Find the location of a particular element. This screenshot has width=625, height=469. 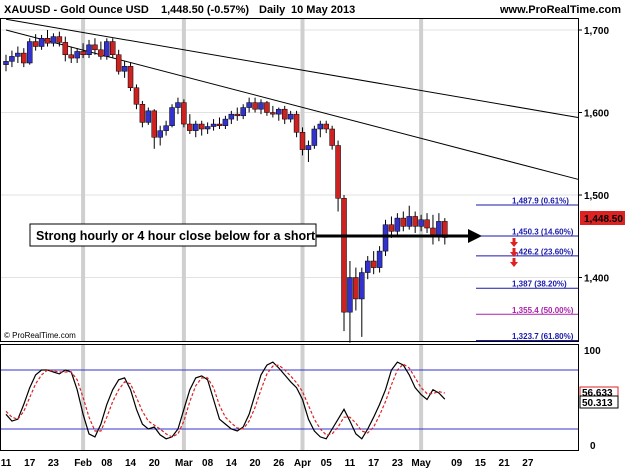

date-tick-label: 21 is located at coordinates (505, 463).